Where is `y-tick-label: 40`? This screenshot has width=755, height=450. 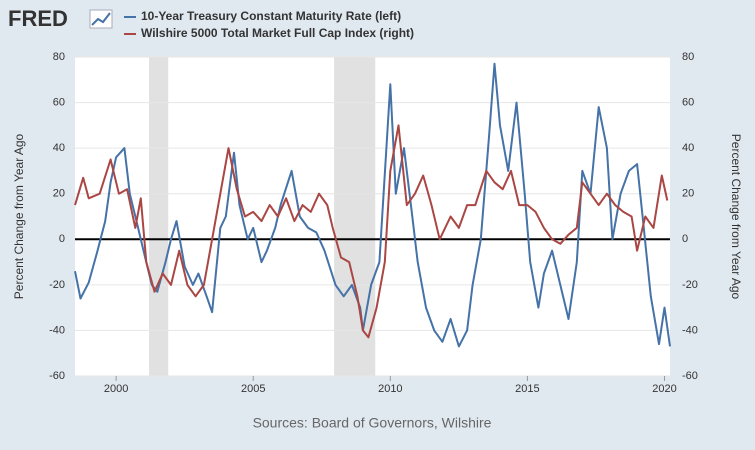
y-tick-label: 40 is located at coordinates (59, 148).